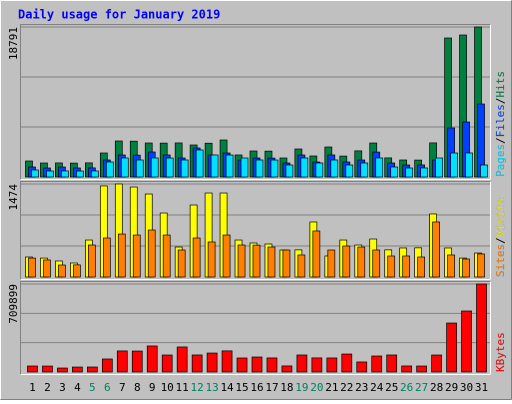 The image size is (512, 404). I want to click on x-tick-label: 3, so click(62, 387).